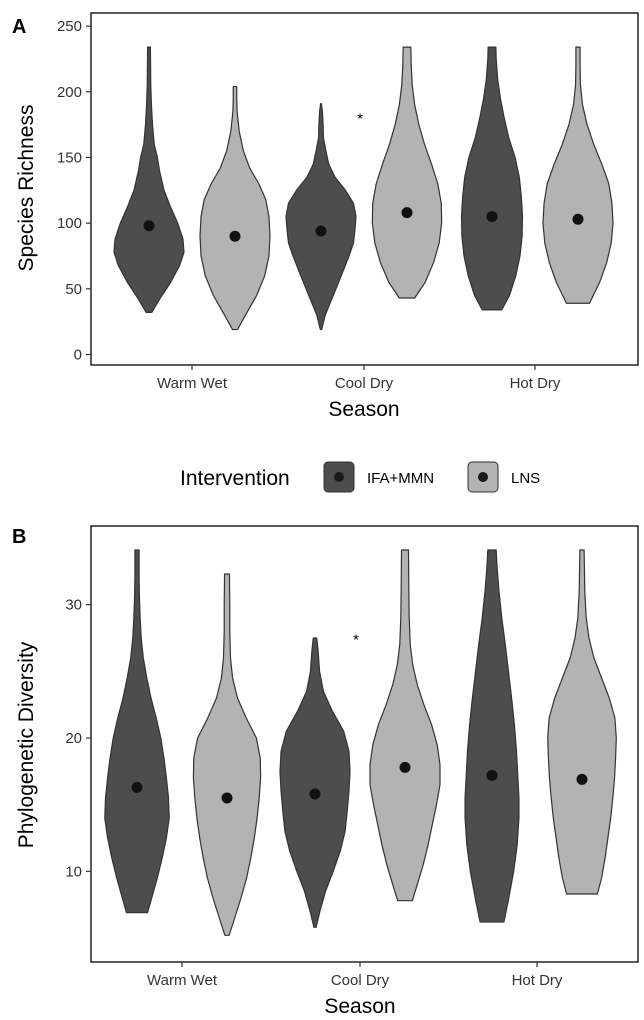 Image resolution: width=644 pixels, height=1020 pixels. I want to click on y-tick-label: 20, so click(73, 738).